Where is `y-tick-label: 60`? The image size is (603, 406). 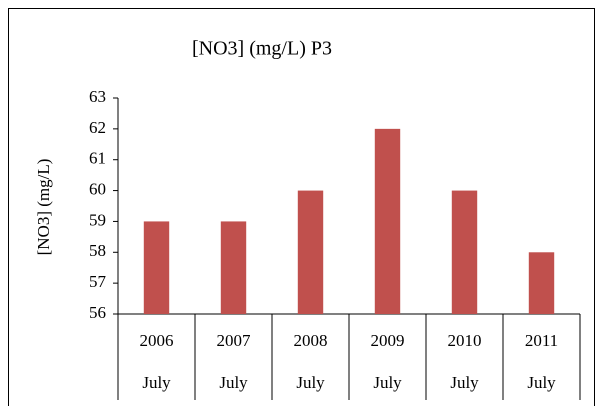 y-tick-label: 60 is located at coordinates (97, 188).